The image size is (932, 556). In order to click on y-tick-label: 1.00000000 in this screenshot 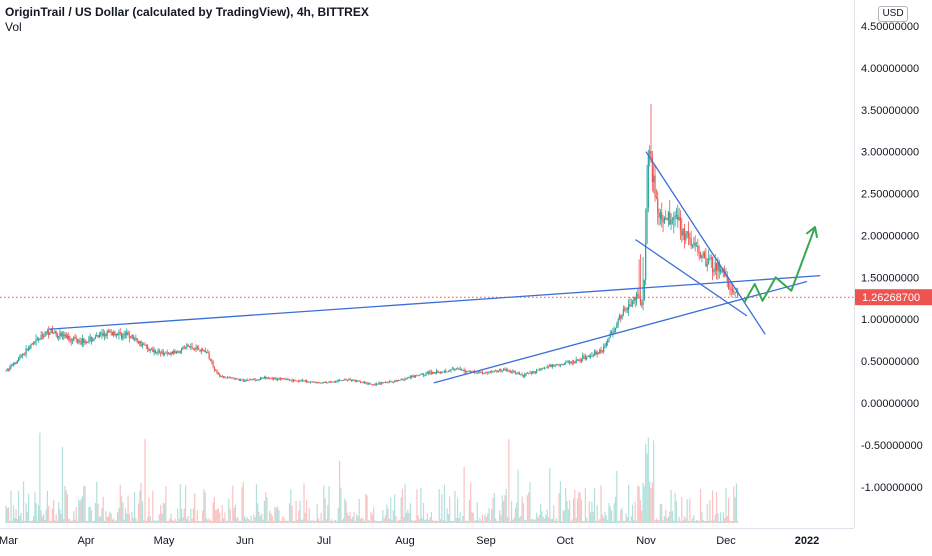, I will do `click(890, 320)`.